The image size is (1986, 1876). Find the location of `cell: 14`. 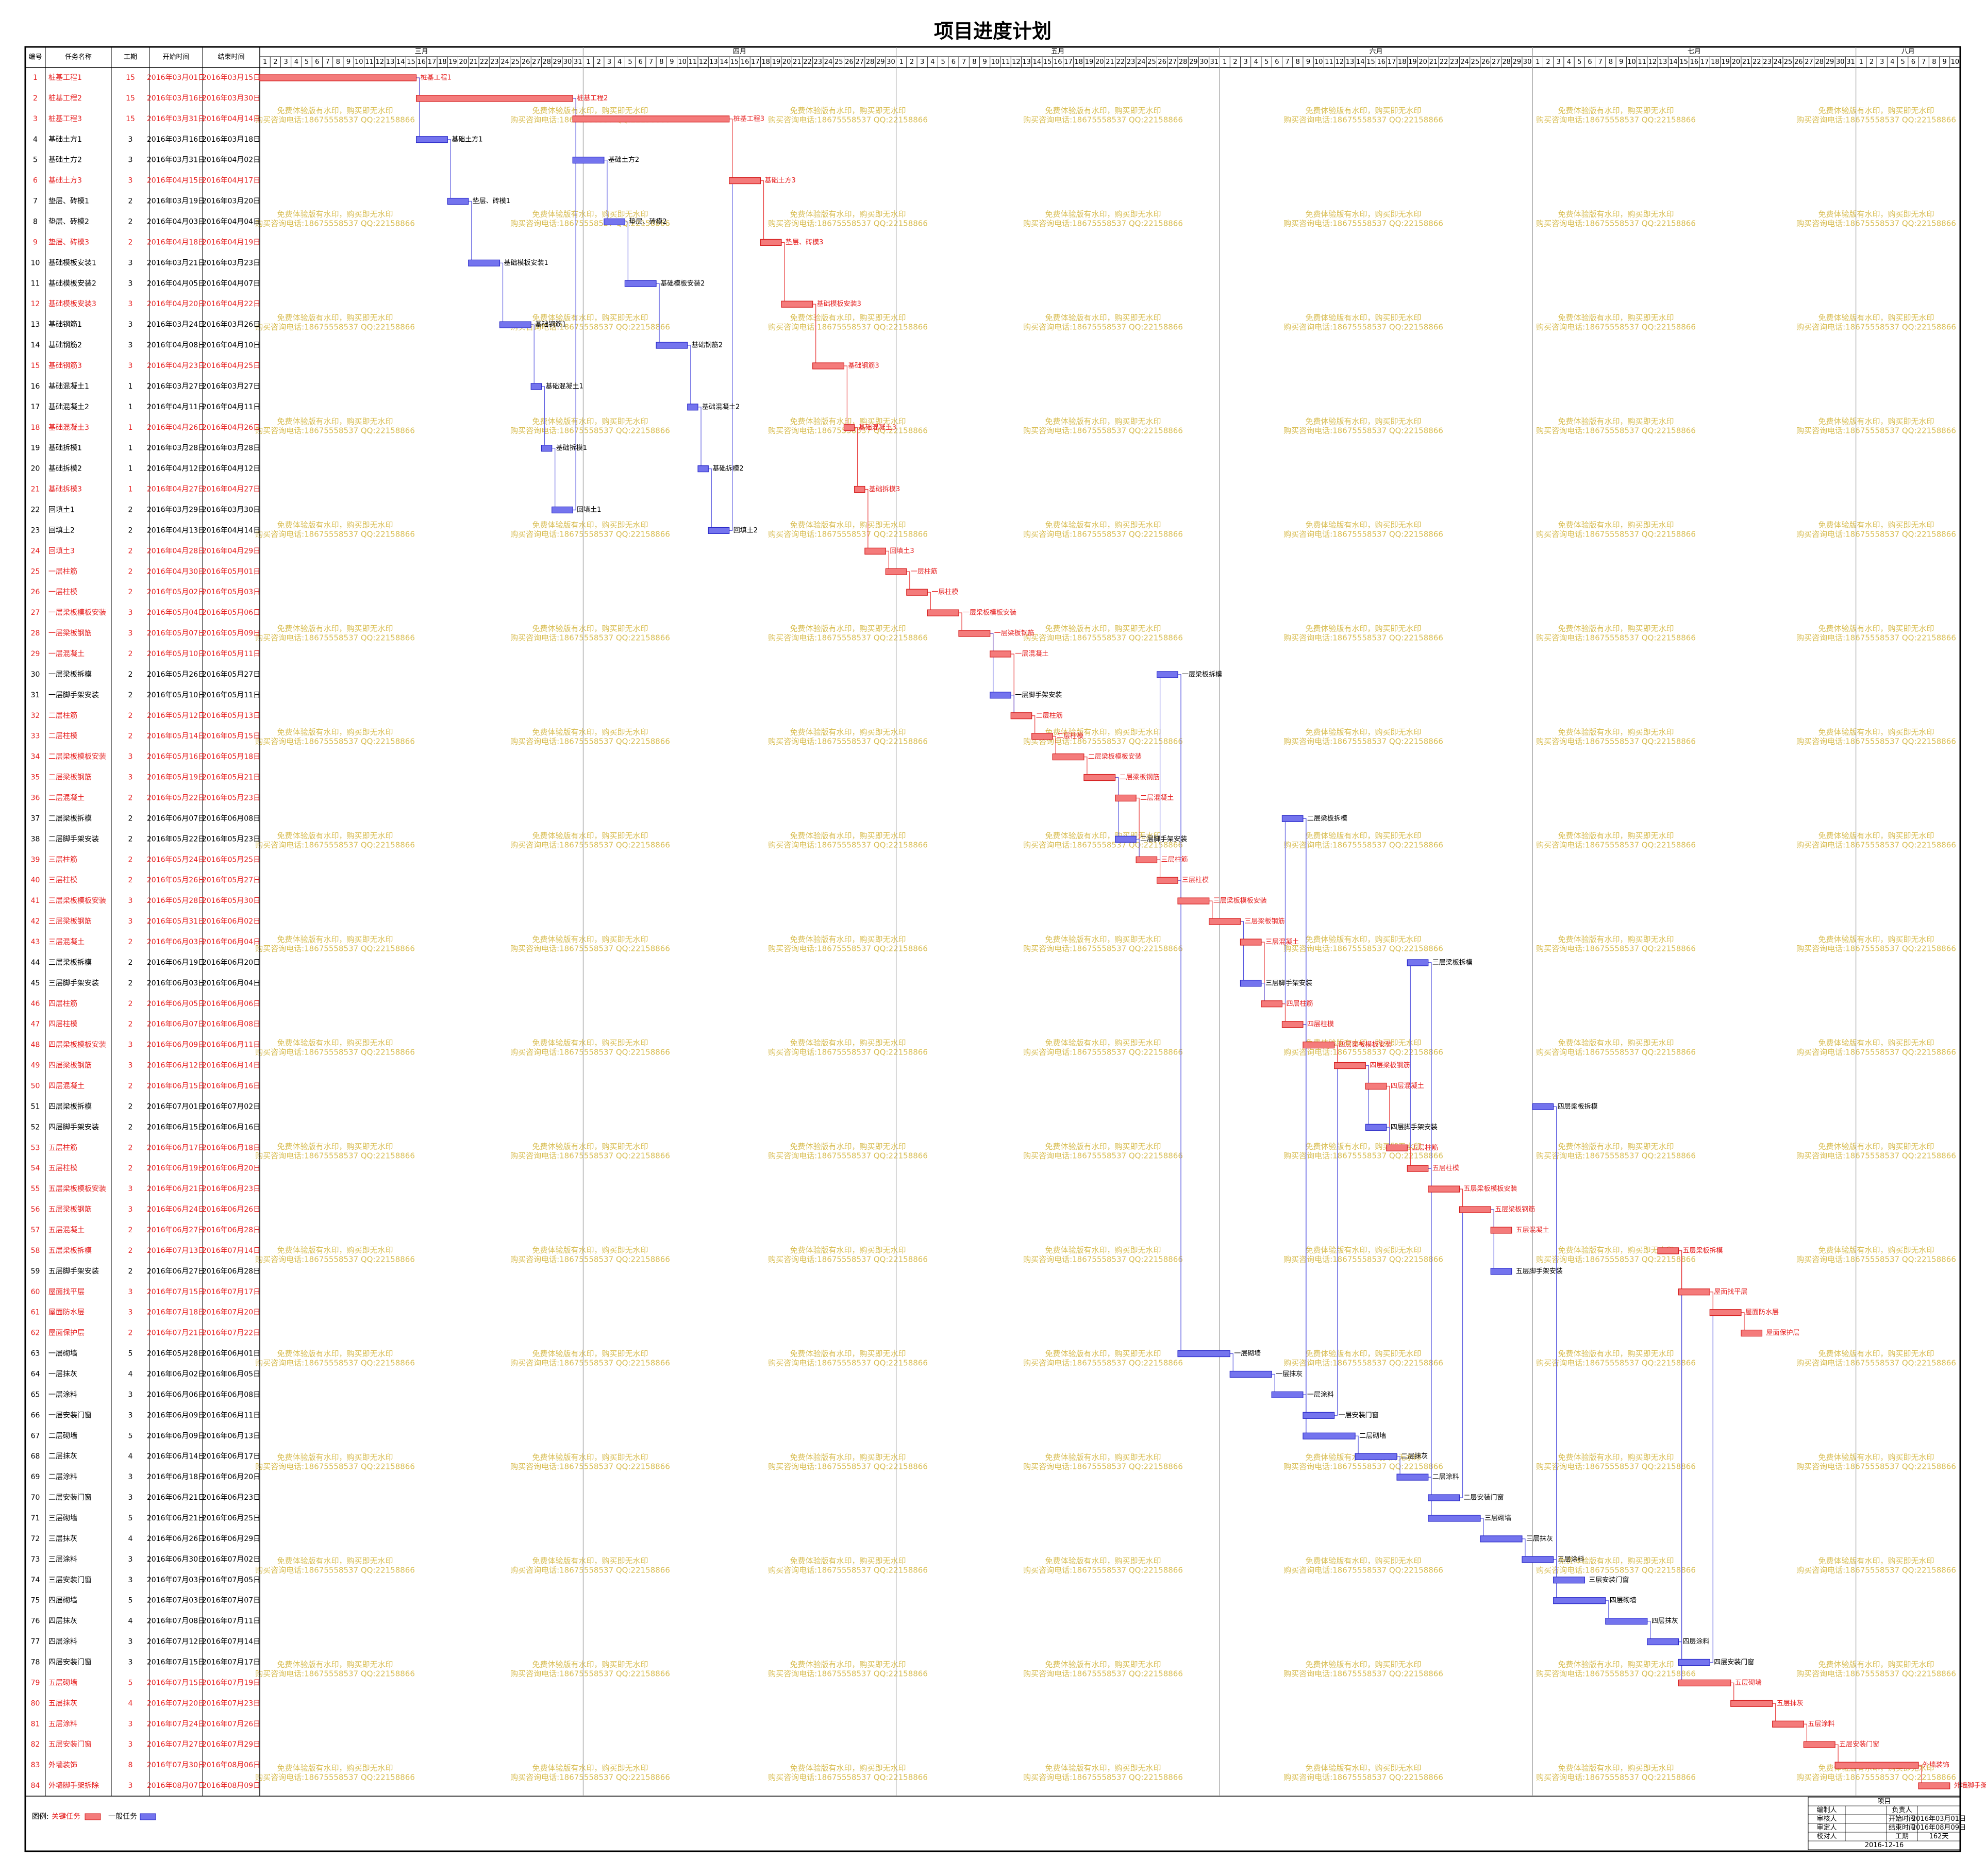

cell: 14 is located at coordinates (35, 345).